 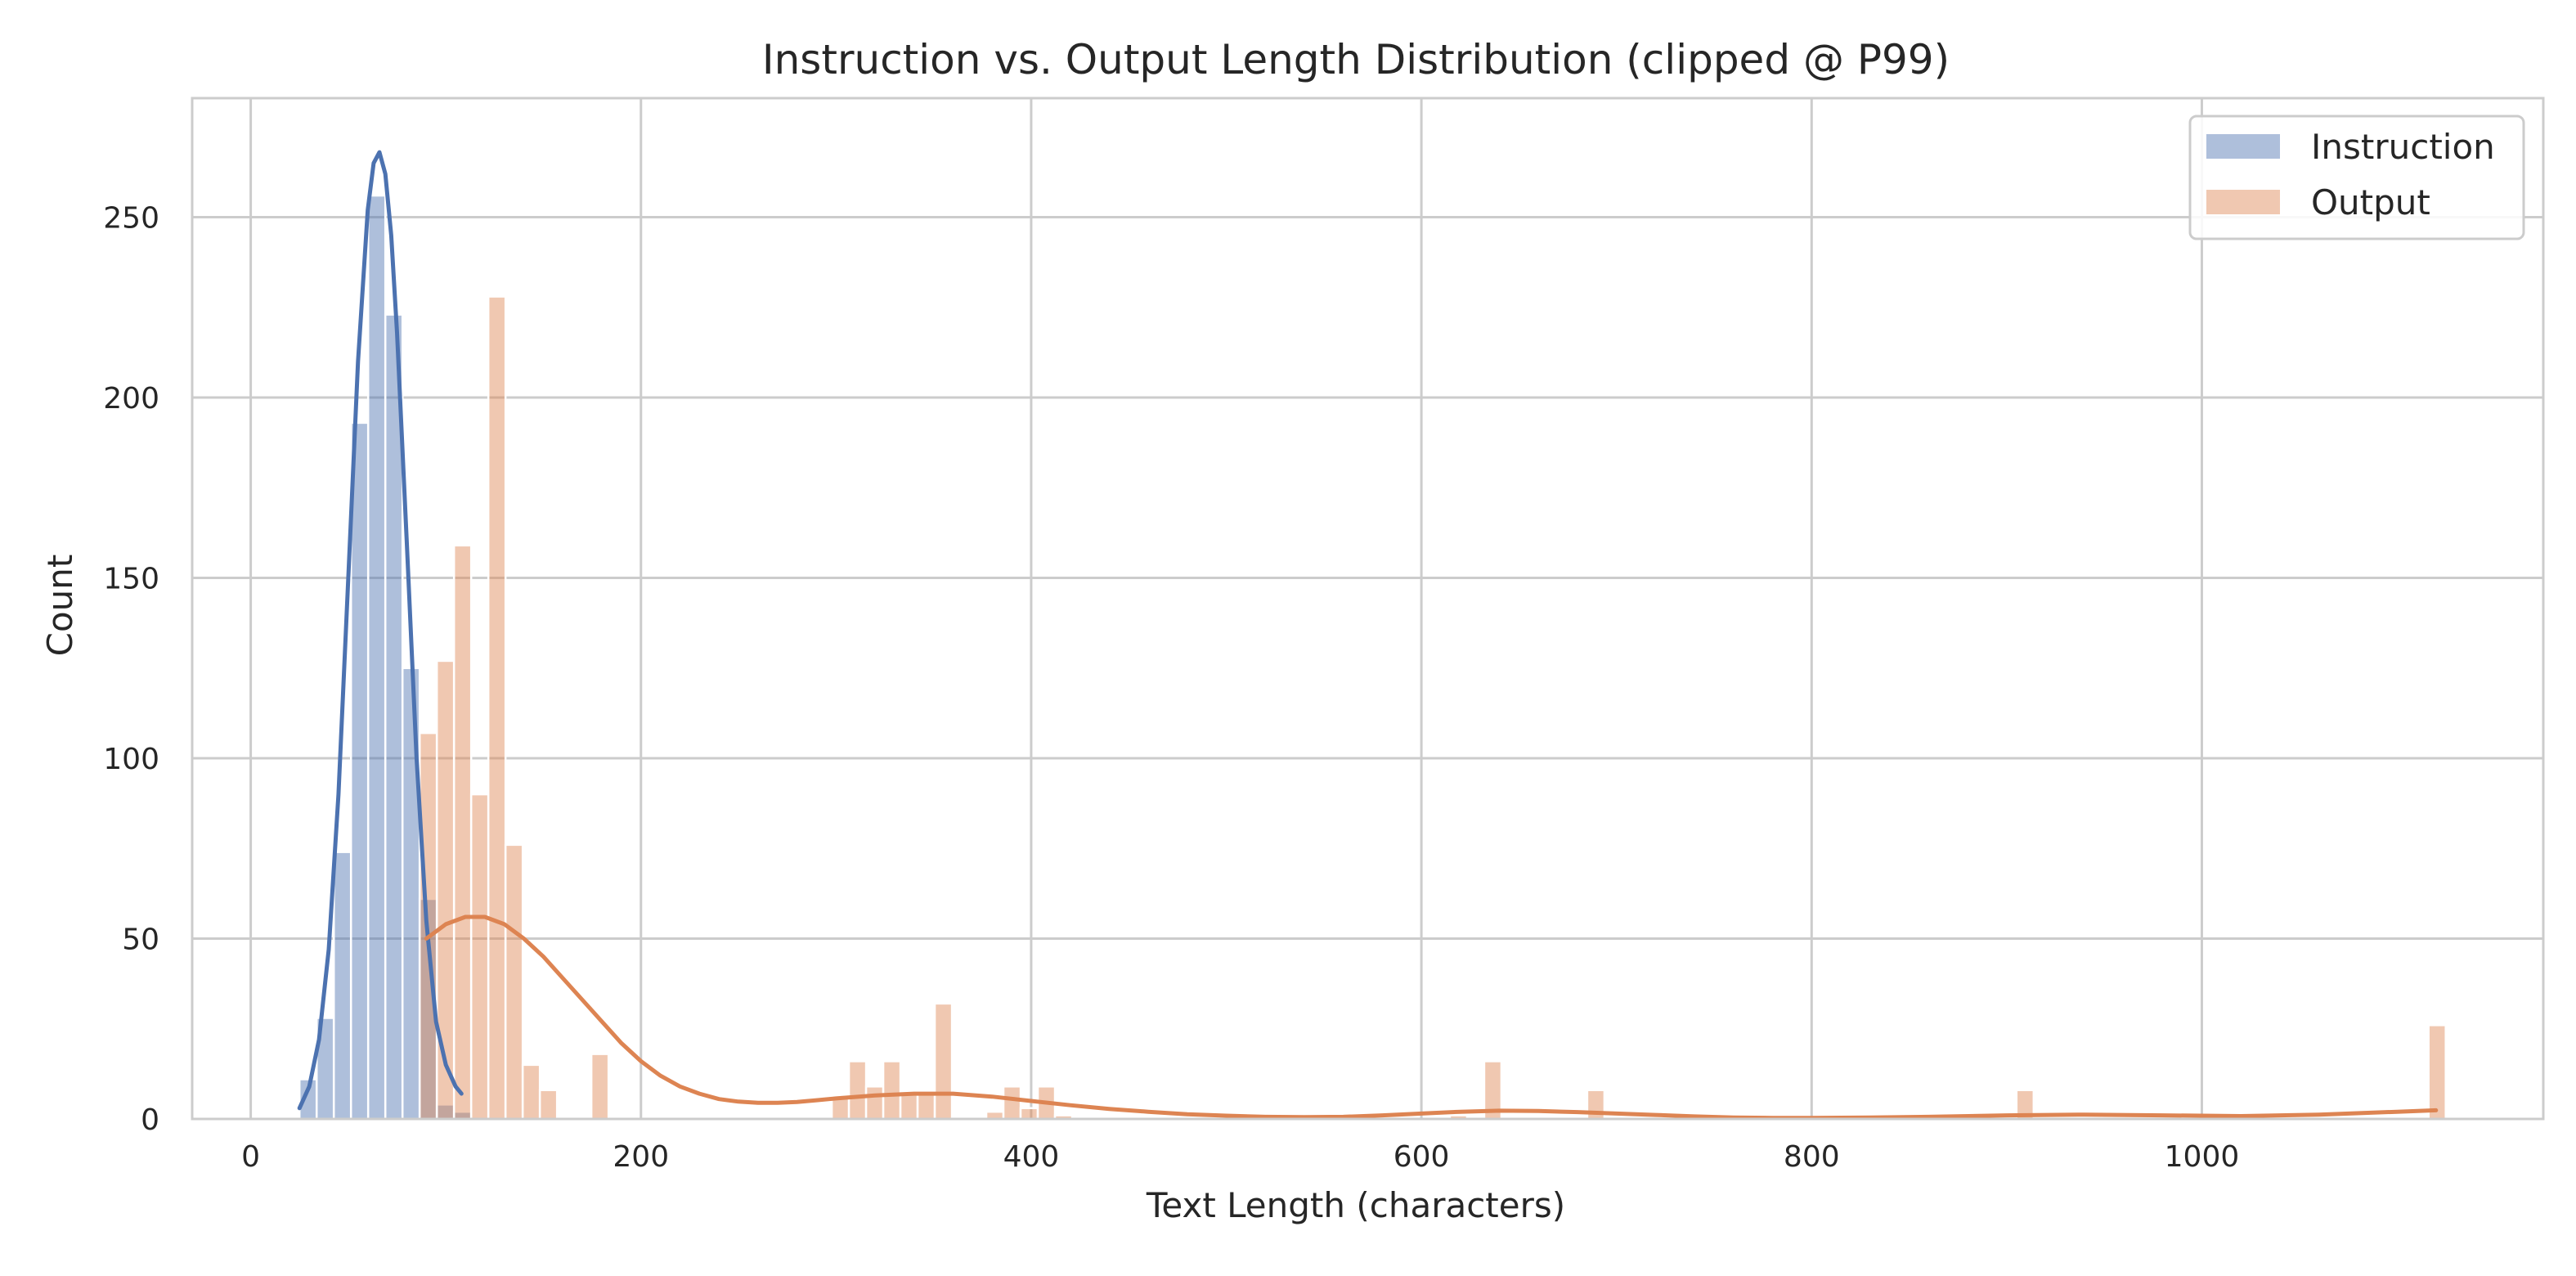 I want to click on y-tick-label-5: 250, so click(x=131, y=219).